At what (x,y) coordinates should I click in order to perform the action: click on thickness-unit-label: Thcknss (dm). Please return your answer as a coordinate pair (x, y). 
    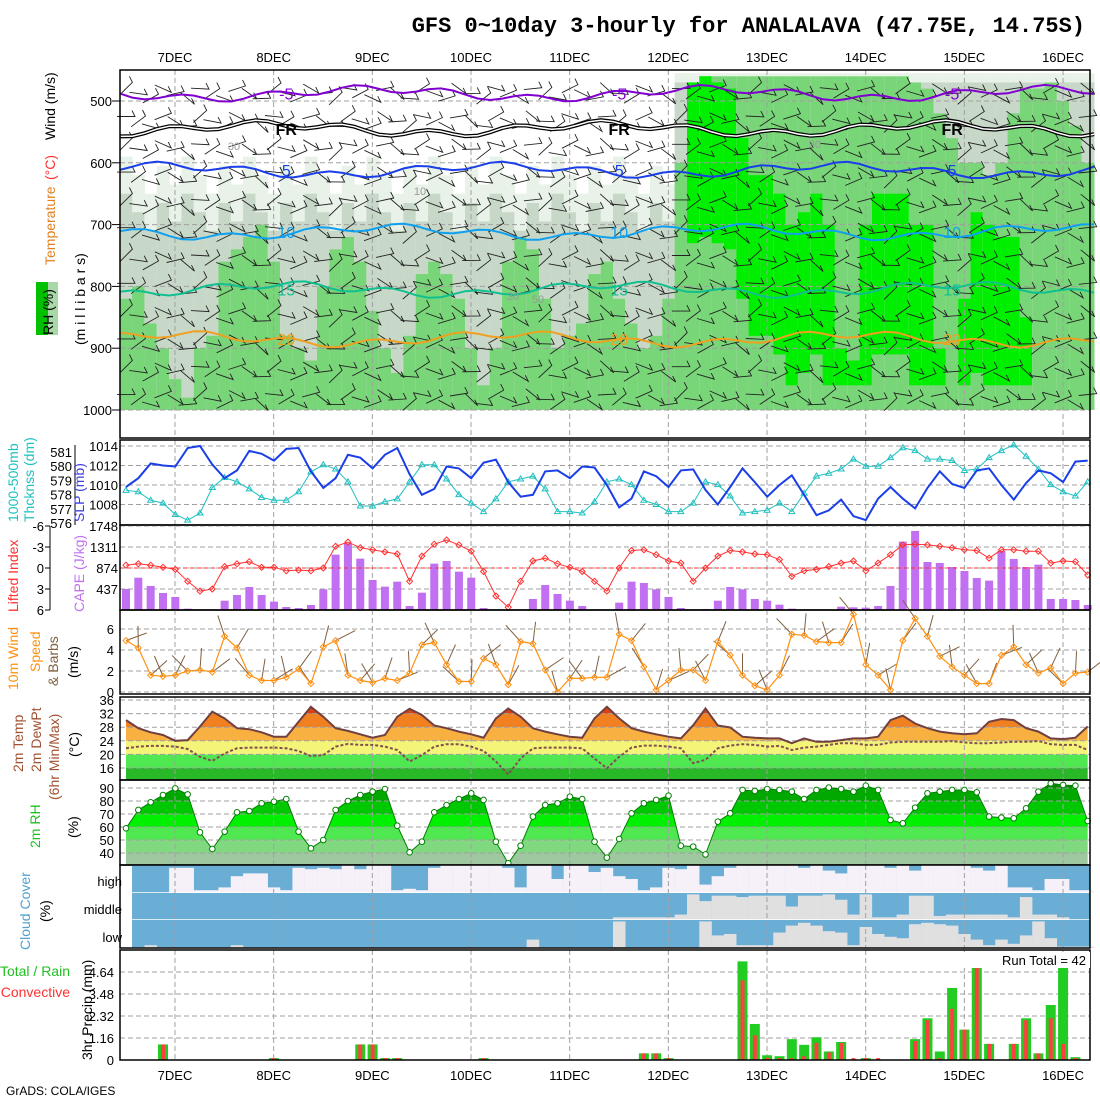
    Looking at the image, I should click on (29, 479).